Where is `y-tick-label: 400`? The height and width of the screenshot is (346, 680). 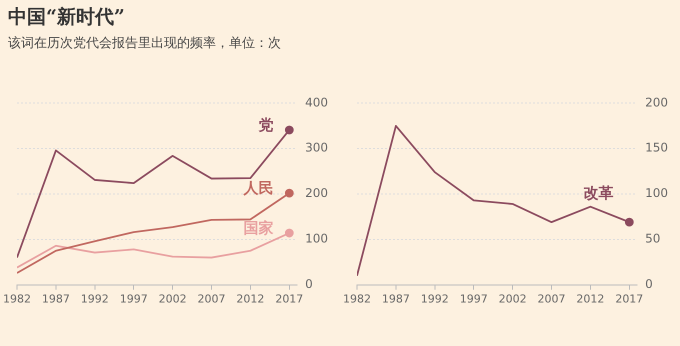 y-tick-label: 400 is located at coordinates (316, 102).